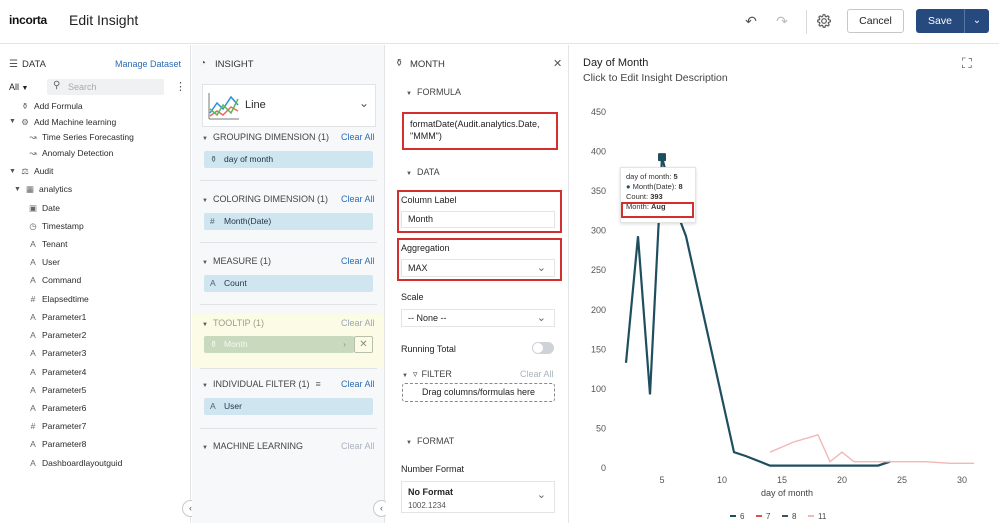 Image resolution: width=999 pixels, height=523 pixels. What do you see at coordinates (68, 122) in the screenshot?
I see `add-ml-item: ⚙ Add Machine learning` at bounding box center [68, 122].